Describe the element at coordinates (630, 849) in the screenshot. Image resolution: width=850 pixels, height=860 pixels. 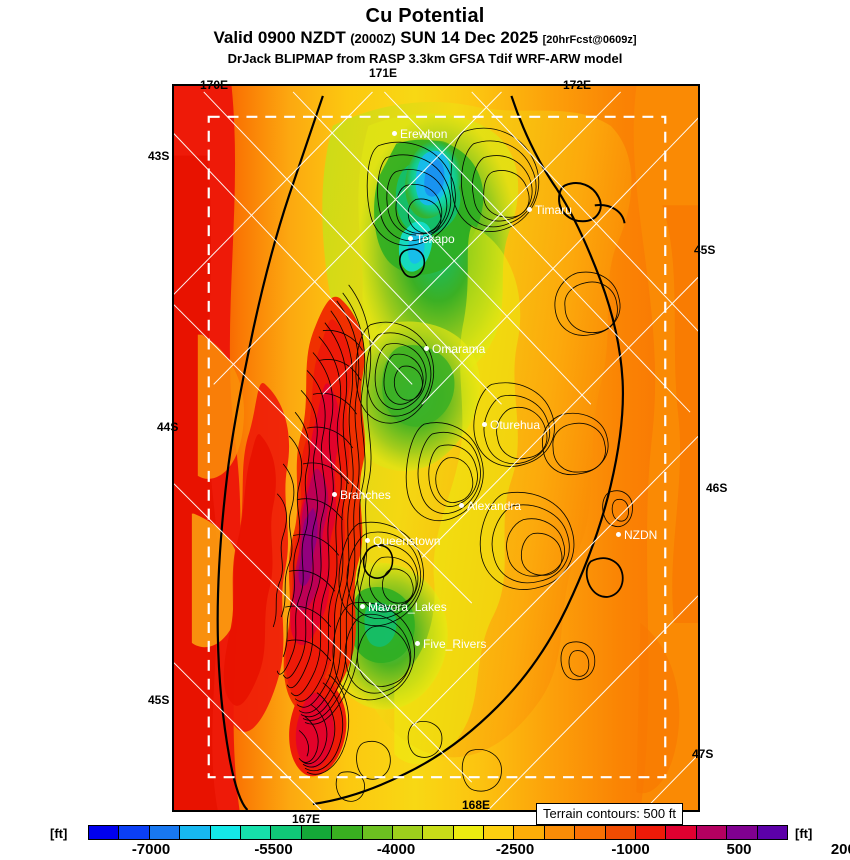
I see `colorbar-tick-4: -1000` at that location.